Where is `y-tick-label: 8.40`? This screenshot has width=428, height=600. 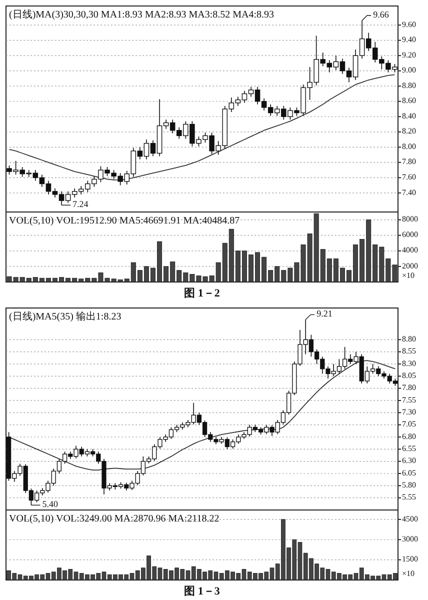
y-tick-label: 8.40 is located at coordinates (409, 115).